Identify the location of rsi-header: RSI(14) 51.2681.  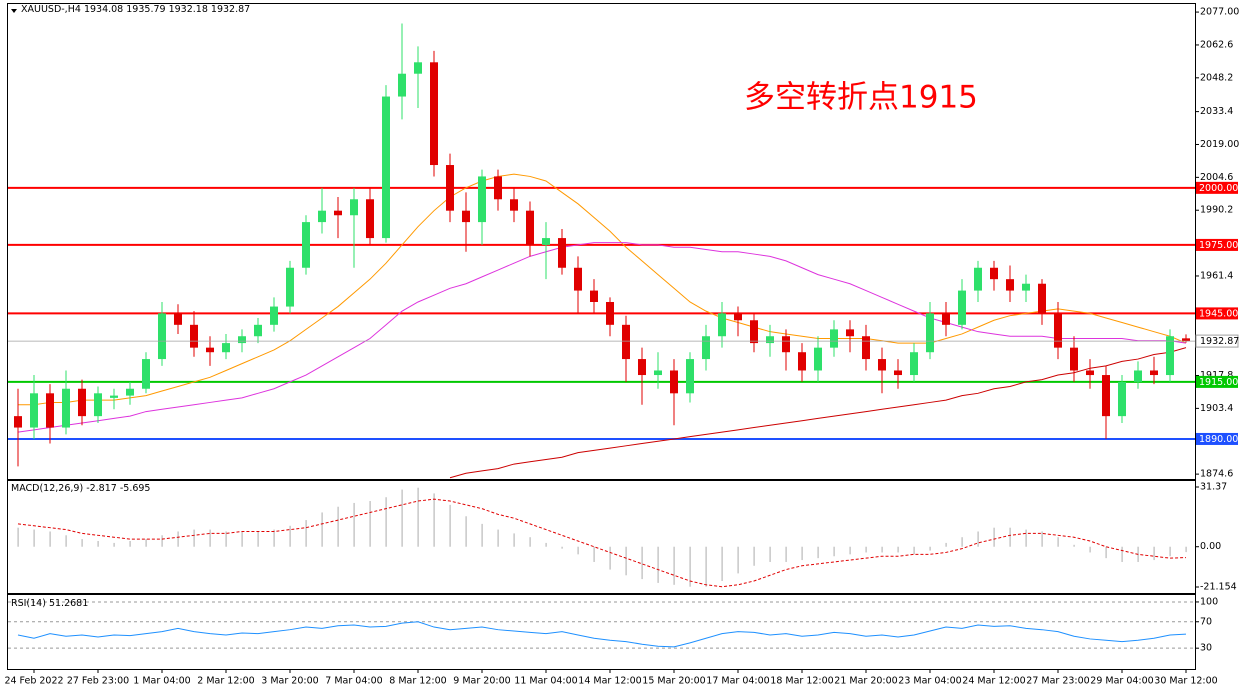
(49, 604).